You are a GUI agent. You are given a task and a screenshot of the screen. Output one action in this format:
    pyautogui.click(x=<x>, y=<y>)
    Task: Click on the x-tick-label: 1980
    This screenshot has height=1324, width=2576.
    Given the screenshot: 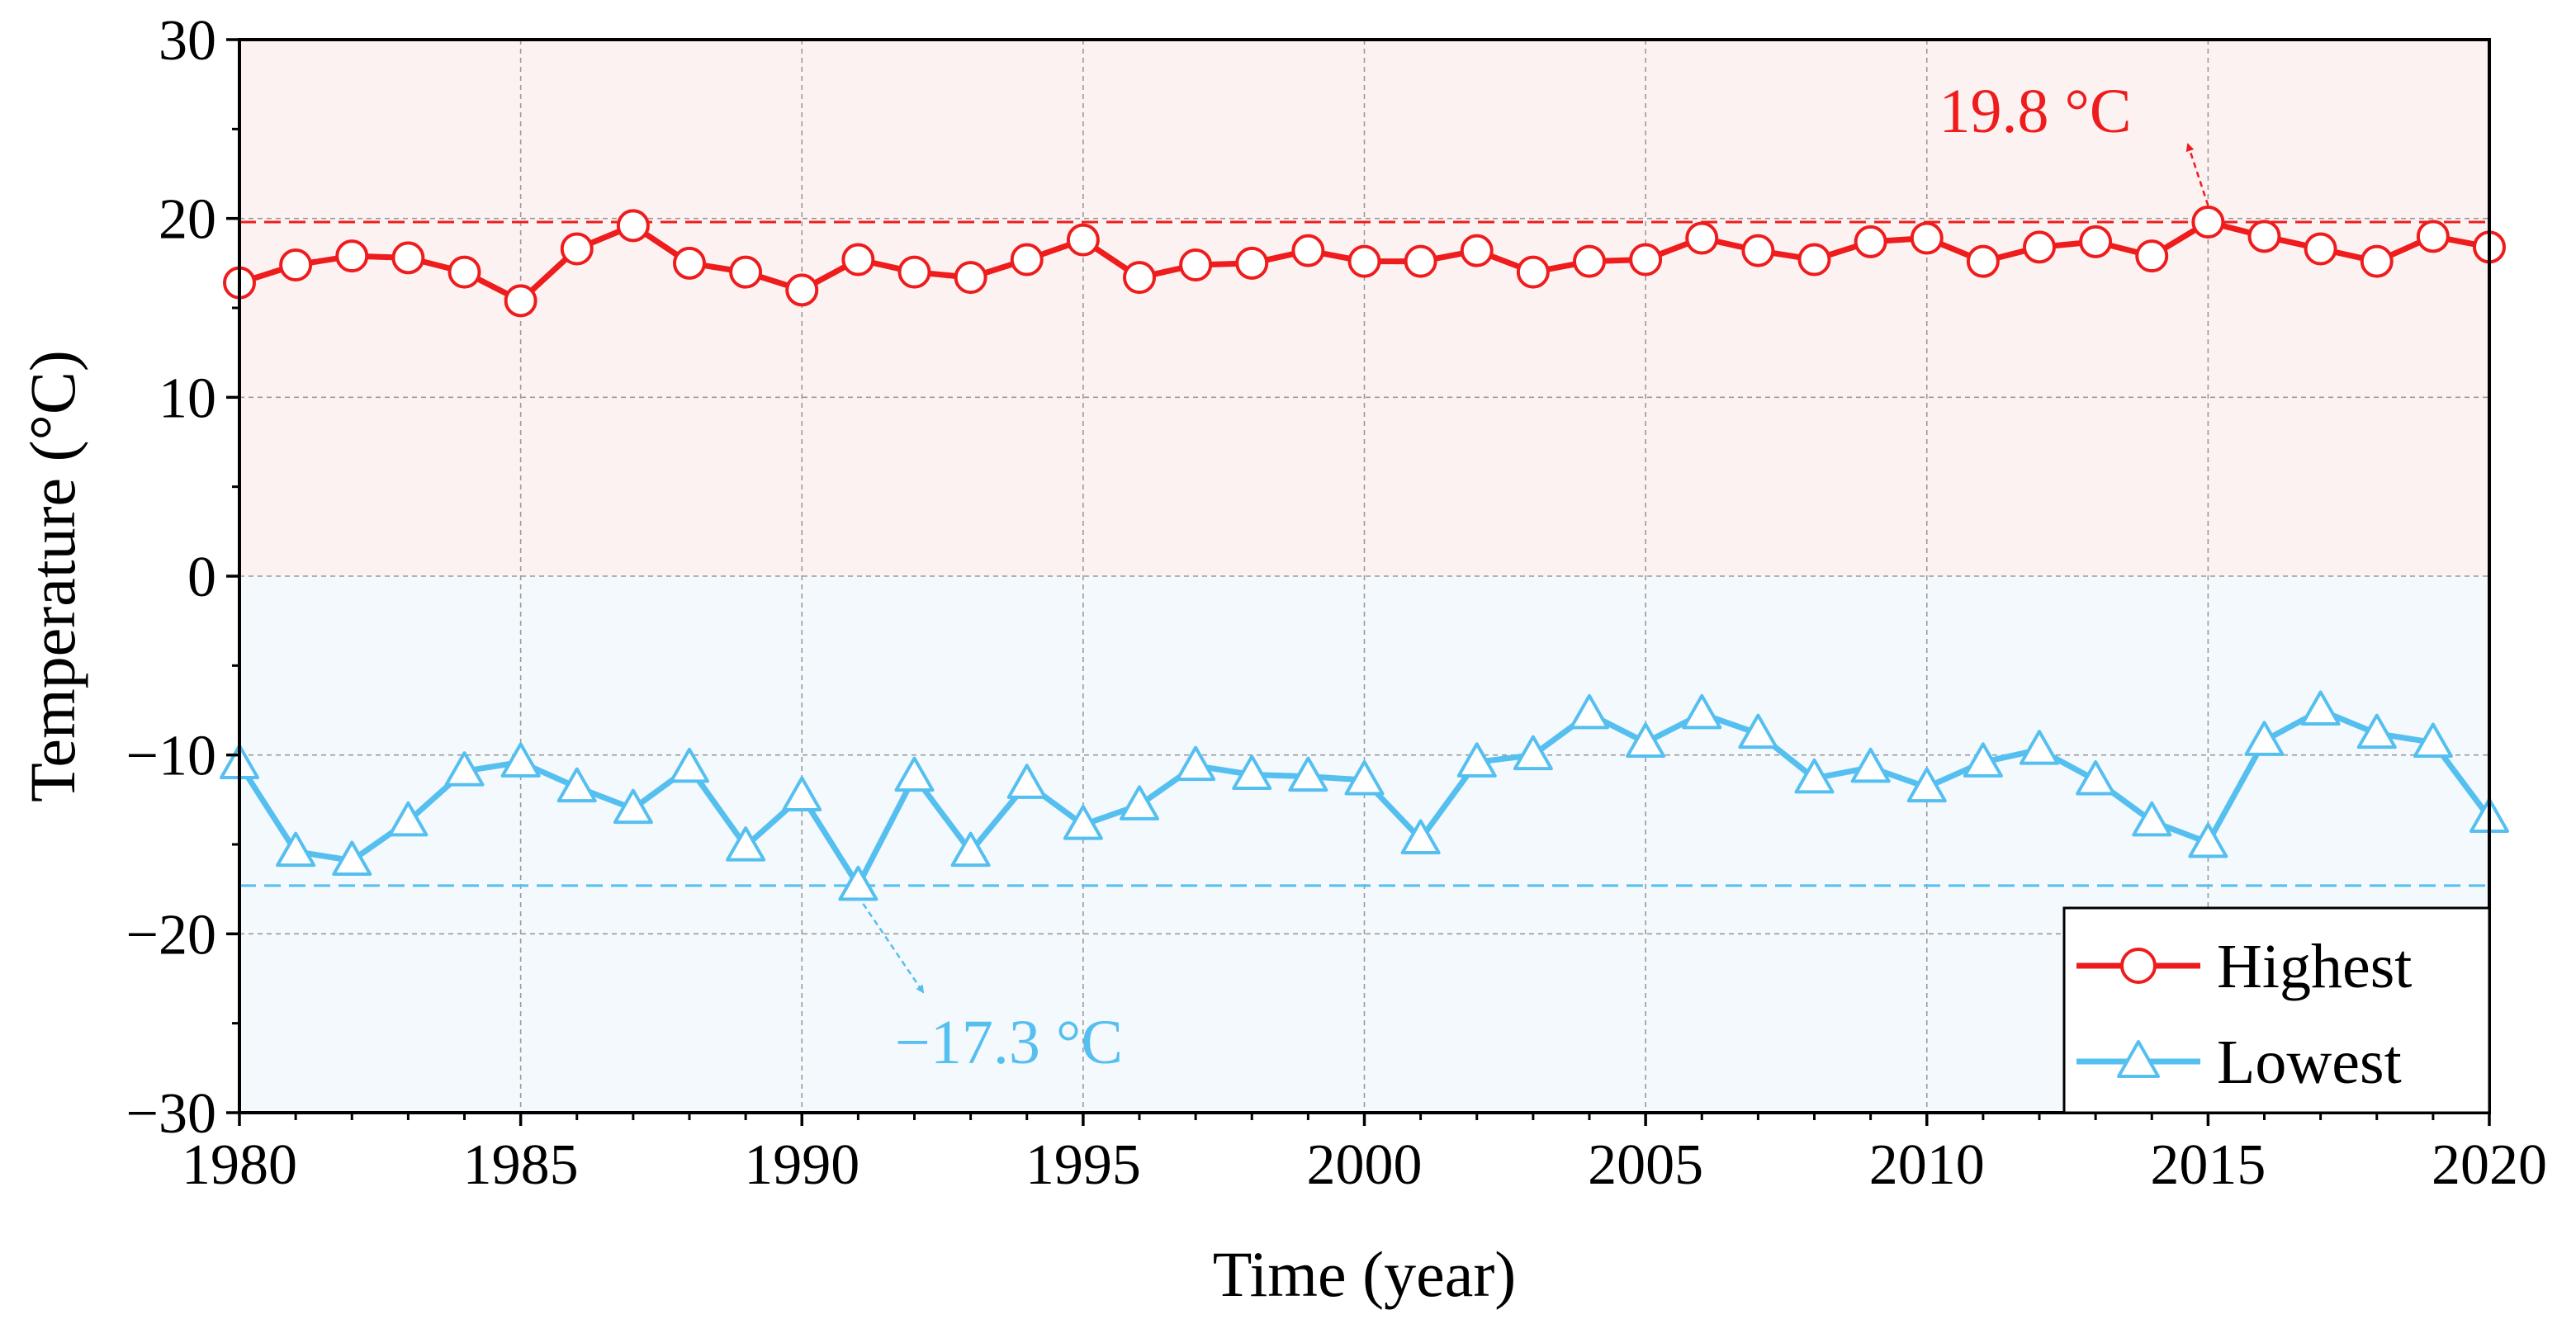 What is the action you would take?
    pyautogui.click(x=239, y=1165)
    